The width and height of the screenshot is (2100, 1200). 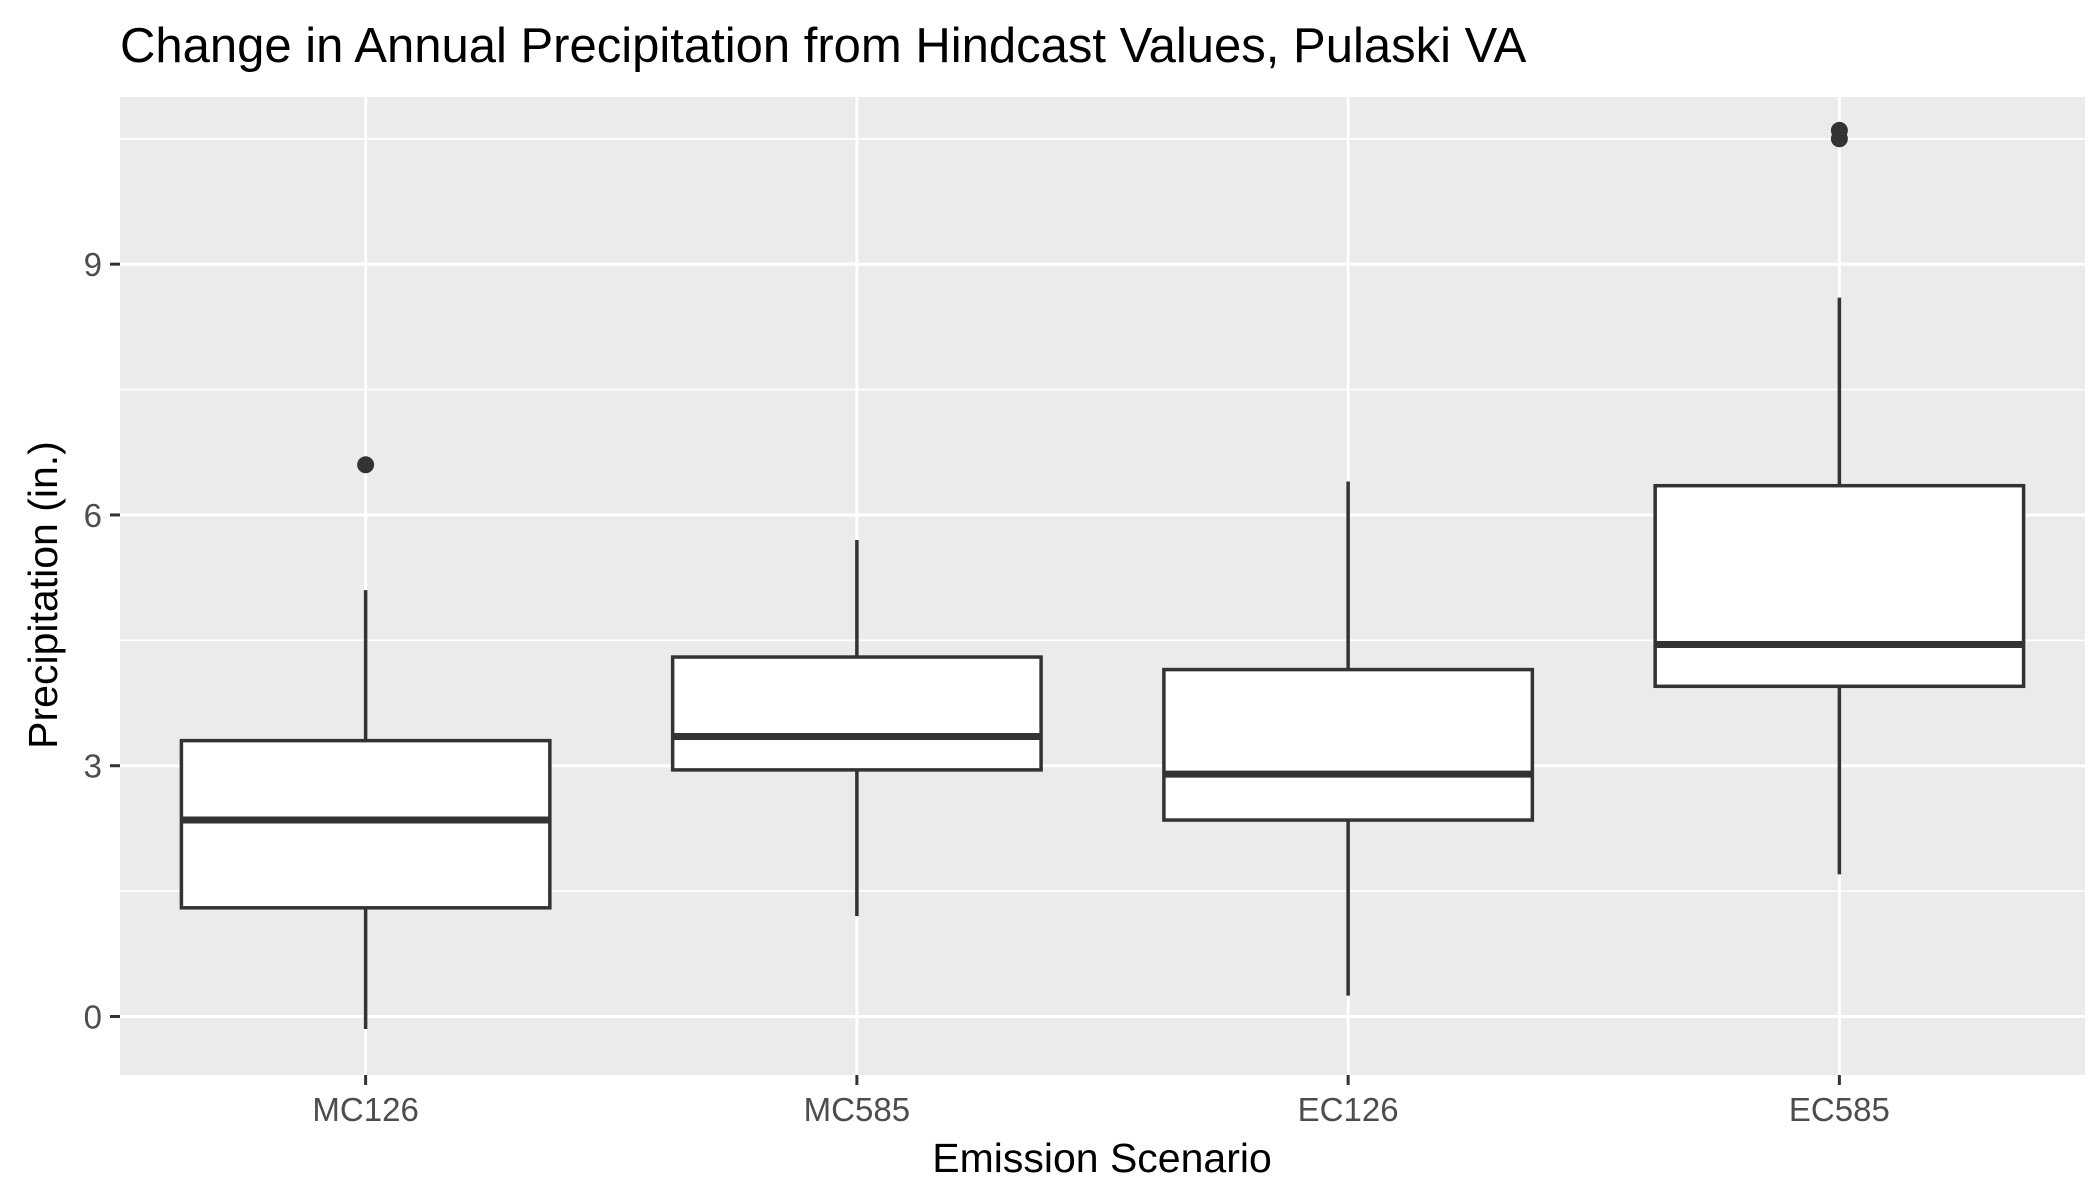 I want to click on y-tick-label: 9, so click(x=93, y=264).